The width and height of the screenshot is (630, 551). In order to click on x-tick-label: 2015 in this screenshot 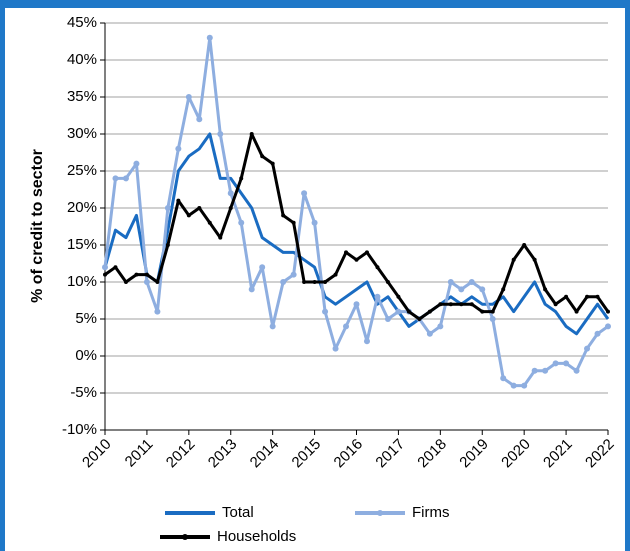, I will do `click(307, 454)`.